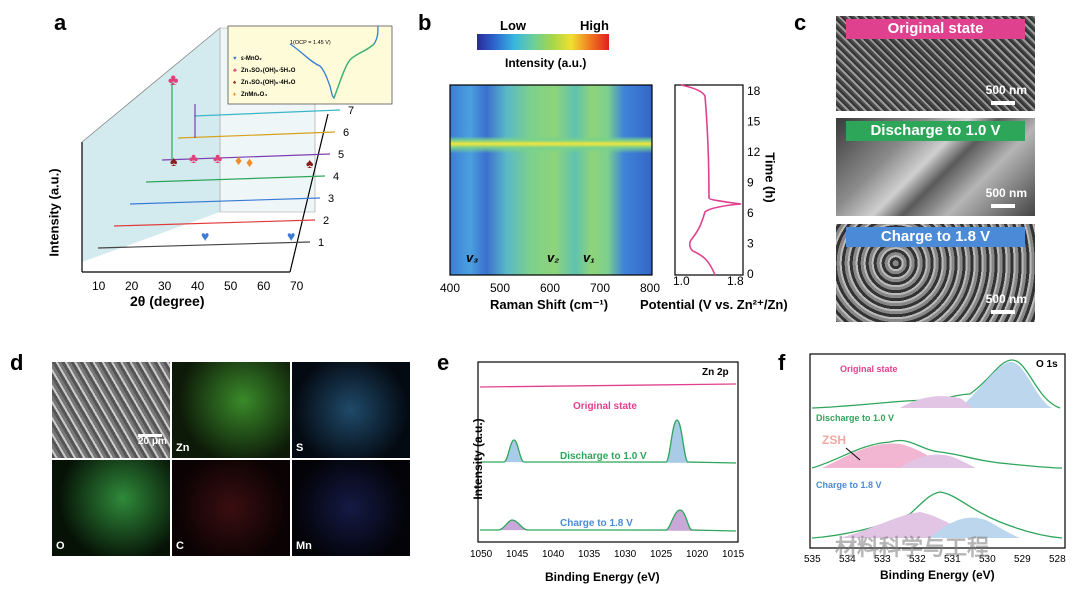 This screenshot has width=1080, height=591. I want to click on peak-v2: v₂, so click(553, 257).